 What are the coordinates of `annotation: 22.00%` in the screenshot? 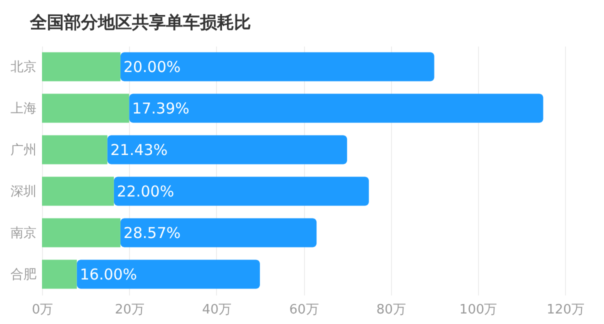 It's located at (145, 191).